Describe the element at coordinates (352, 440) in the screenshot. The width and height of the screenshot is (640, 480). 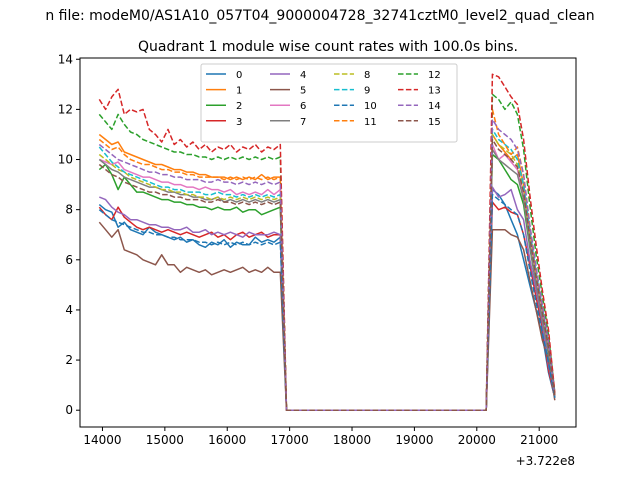
I see `x-tick-label: 18000` at that location.